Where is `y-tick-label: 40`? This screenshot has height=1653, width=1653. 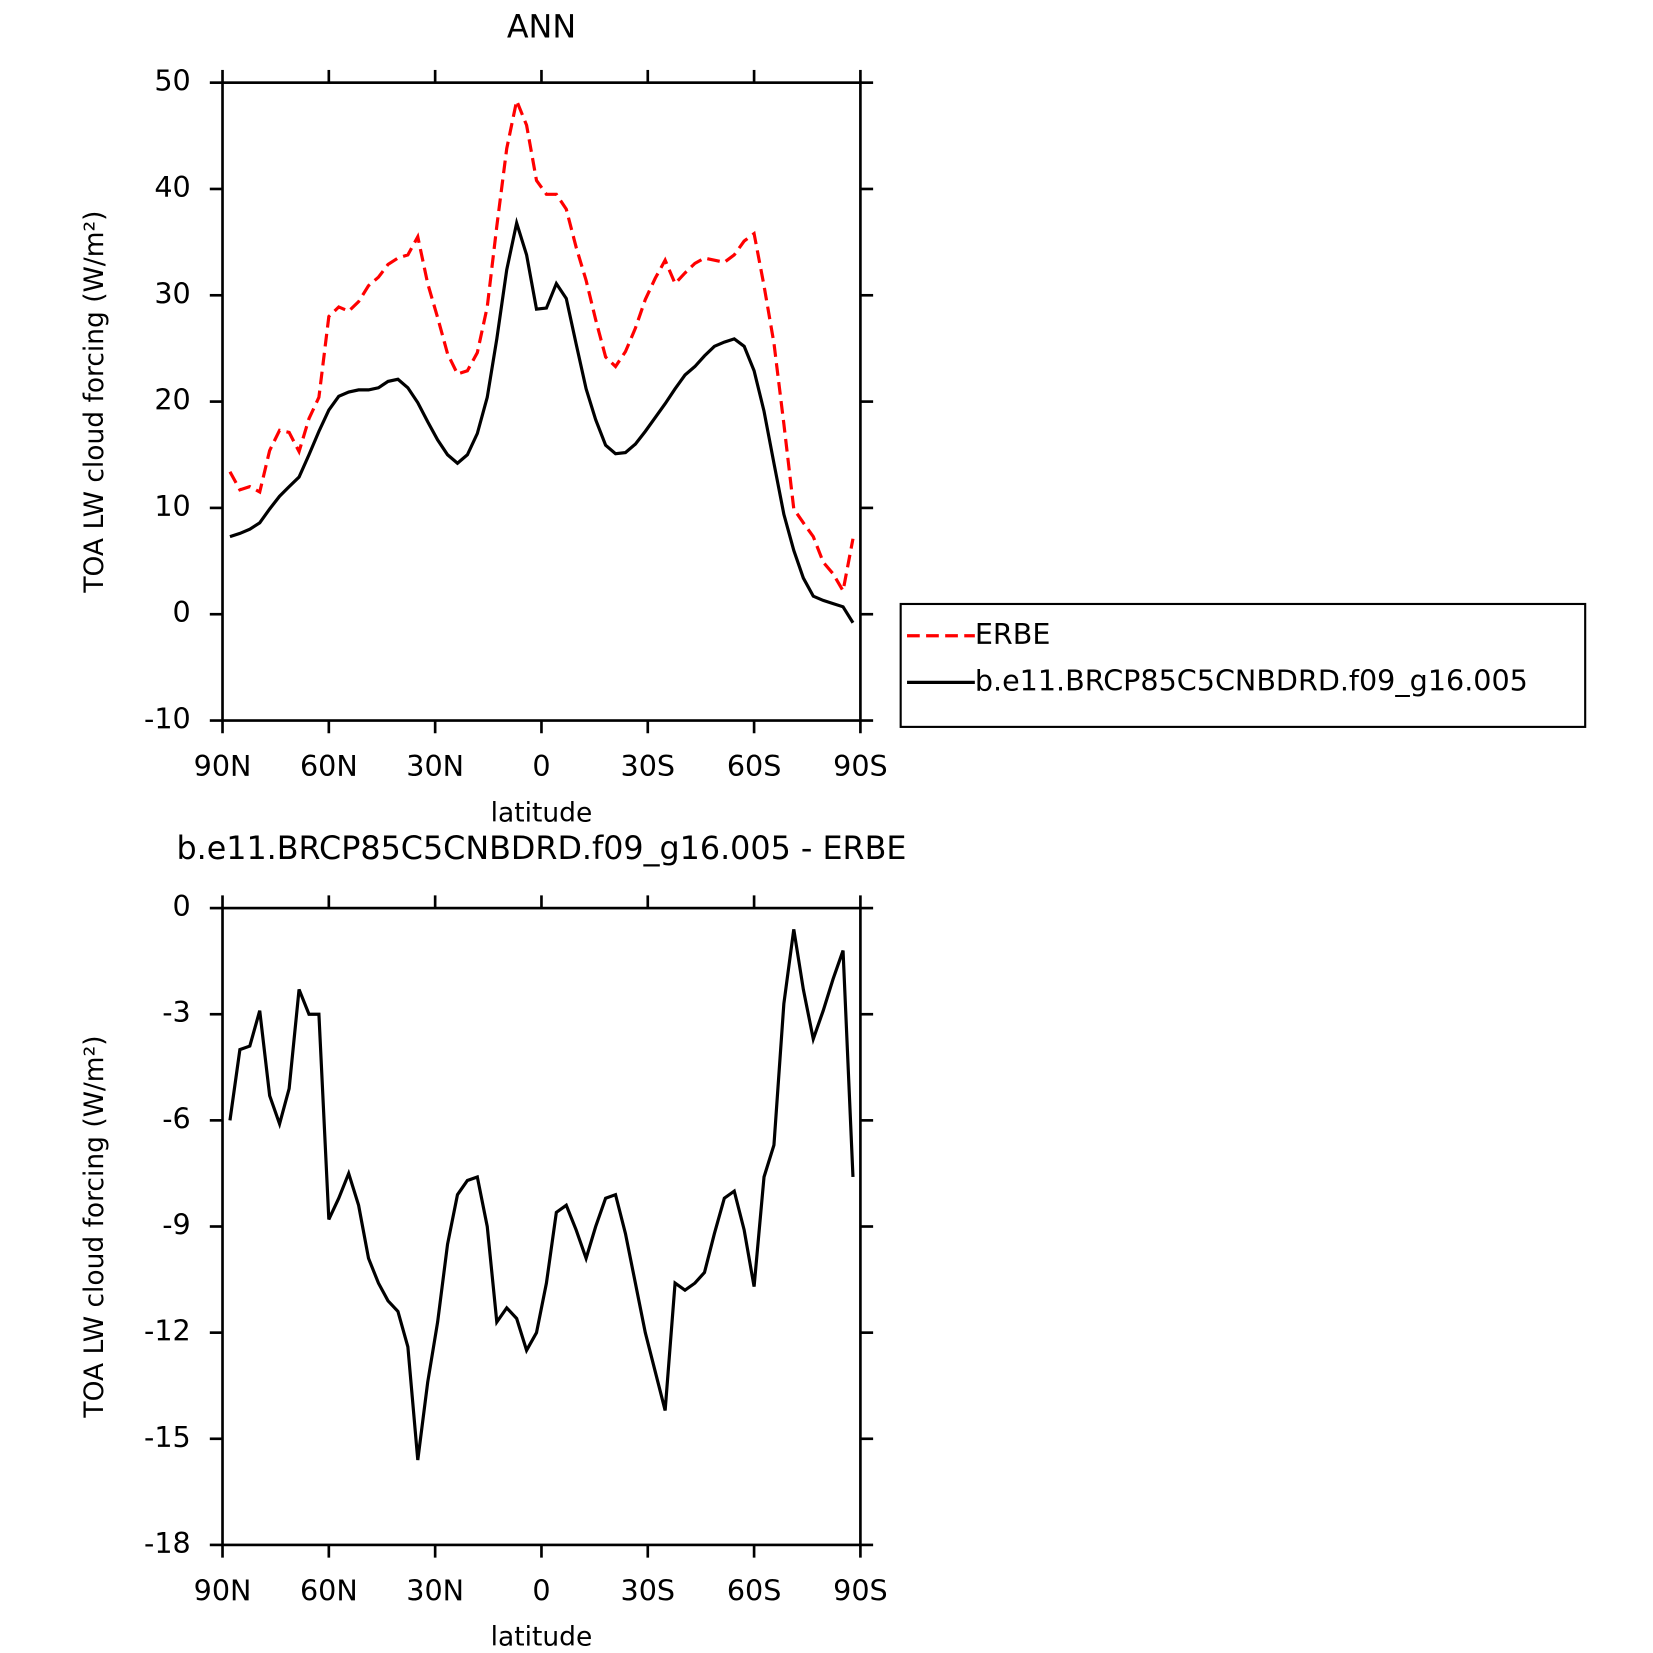 y-tick-label: 40 is located at coordinates (172, 187).